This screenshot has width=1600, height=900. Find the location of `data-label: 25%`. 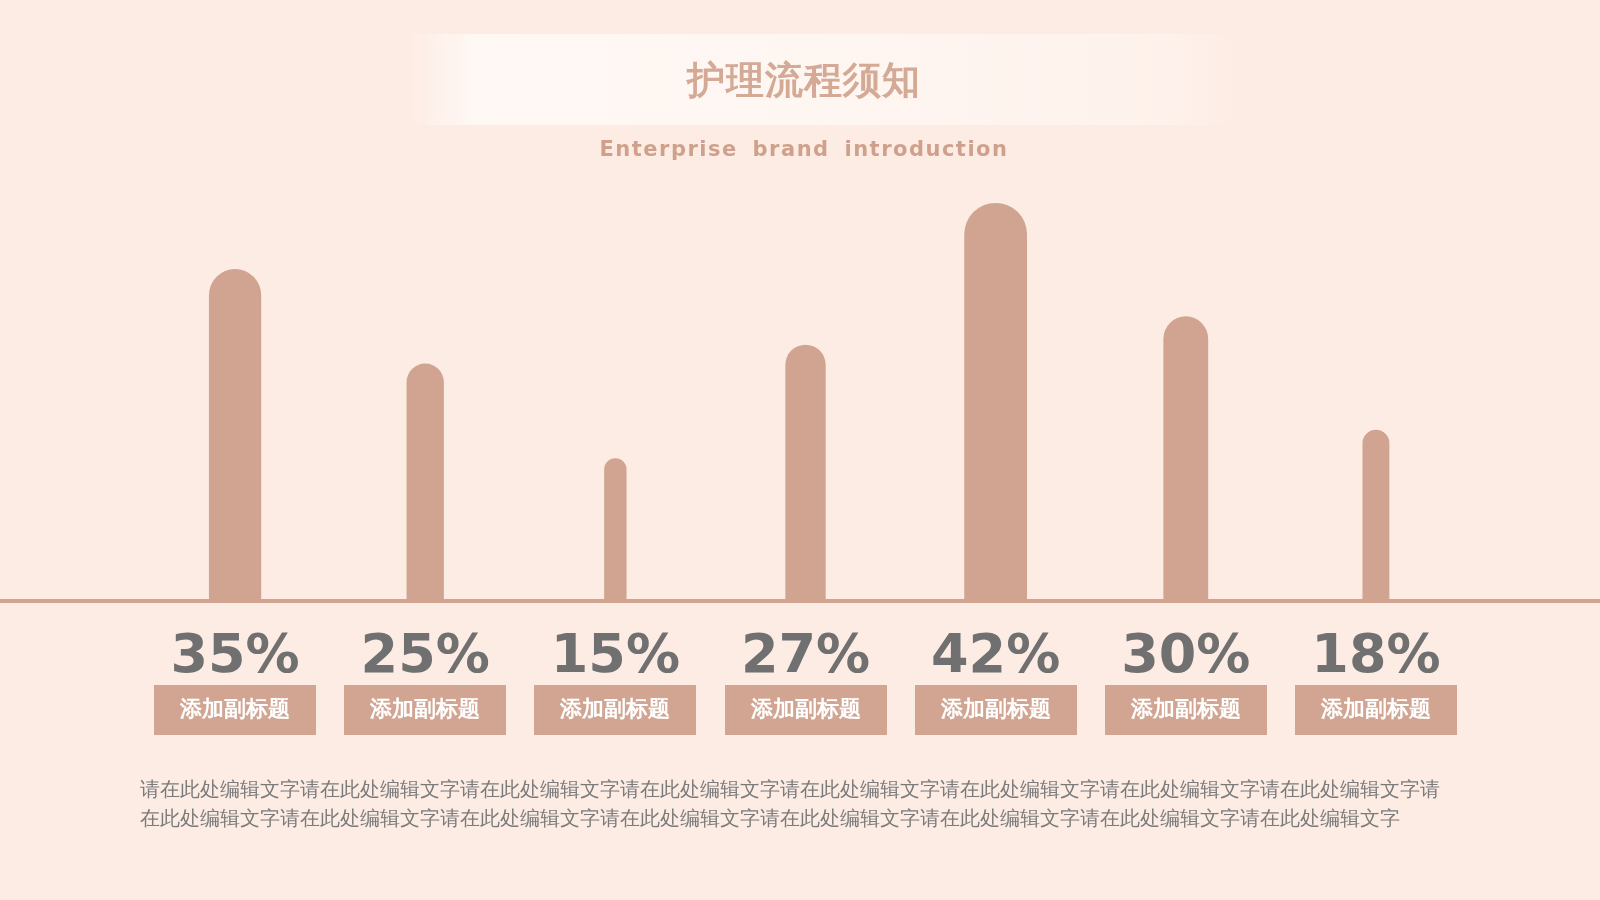

data-label: 25% is located at coordinates (425, 654).